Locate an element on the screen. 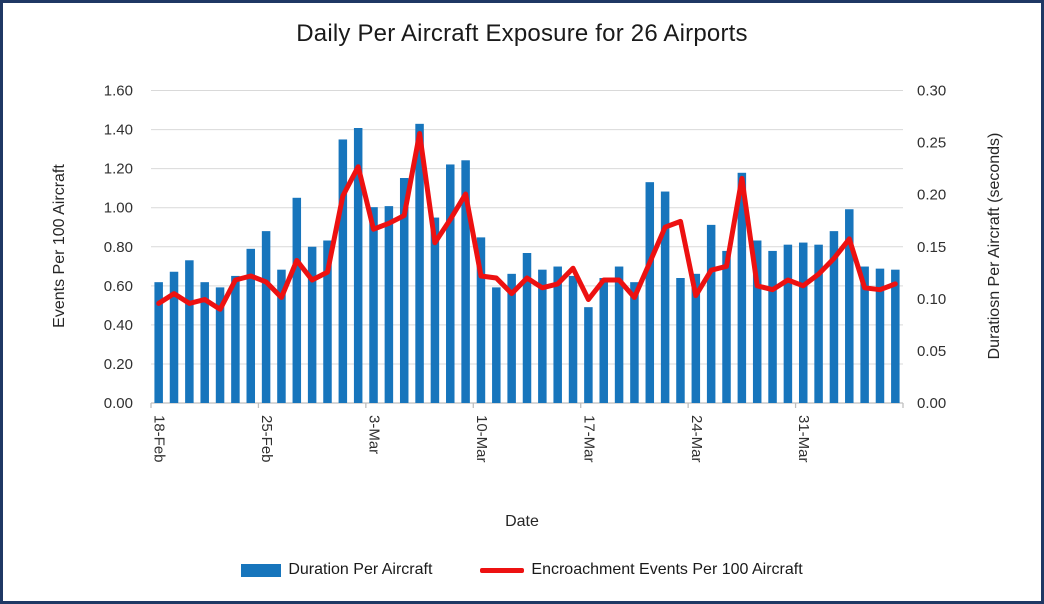 The width and height of the screenshot is (1044, 604). x-axis-tick-label: 10-Mar is located at coordinates (481, 439).